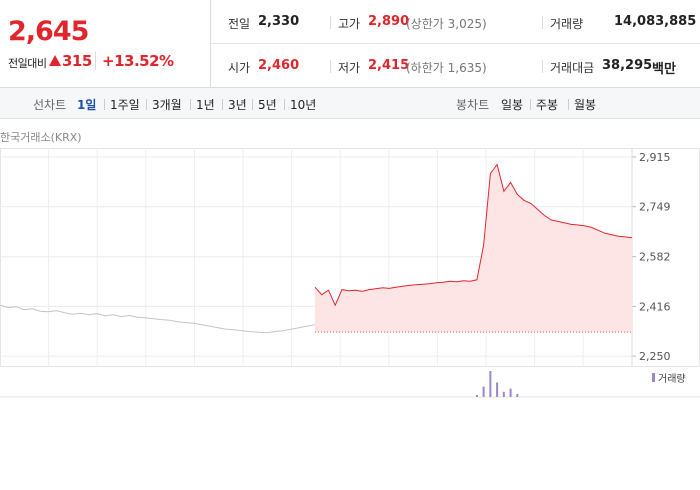 The image size is (700, 490). What do you see at coordinates (239, 24) in the screenshot?
I see `stat-label: 전일` at bounding box center [239, 24].